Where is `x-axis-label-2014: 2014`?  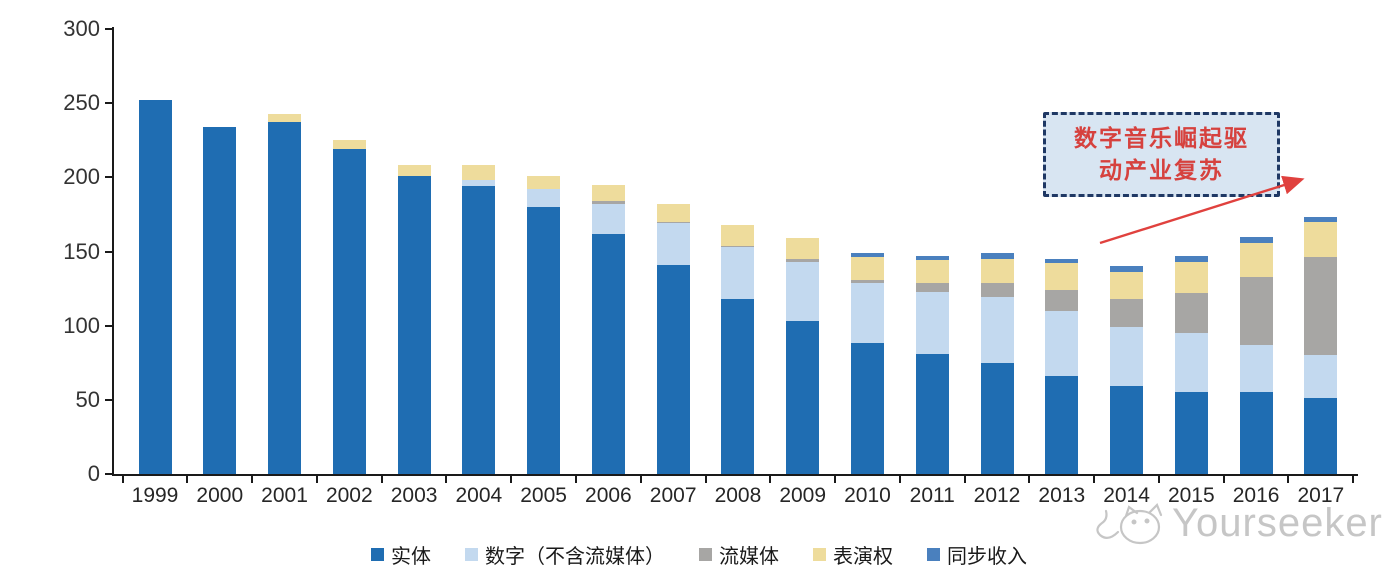
x-axis-label-2014: 2014 is located at coordinates (1126, 495).